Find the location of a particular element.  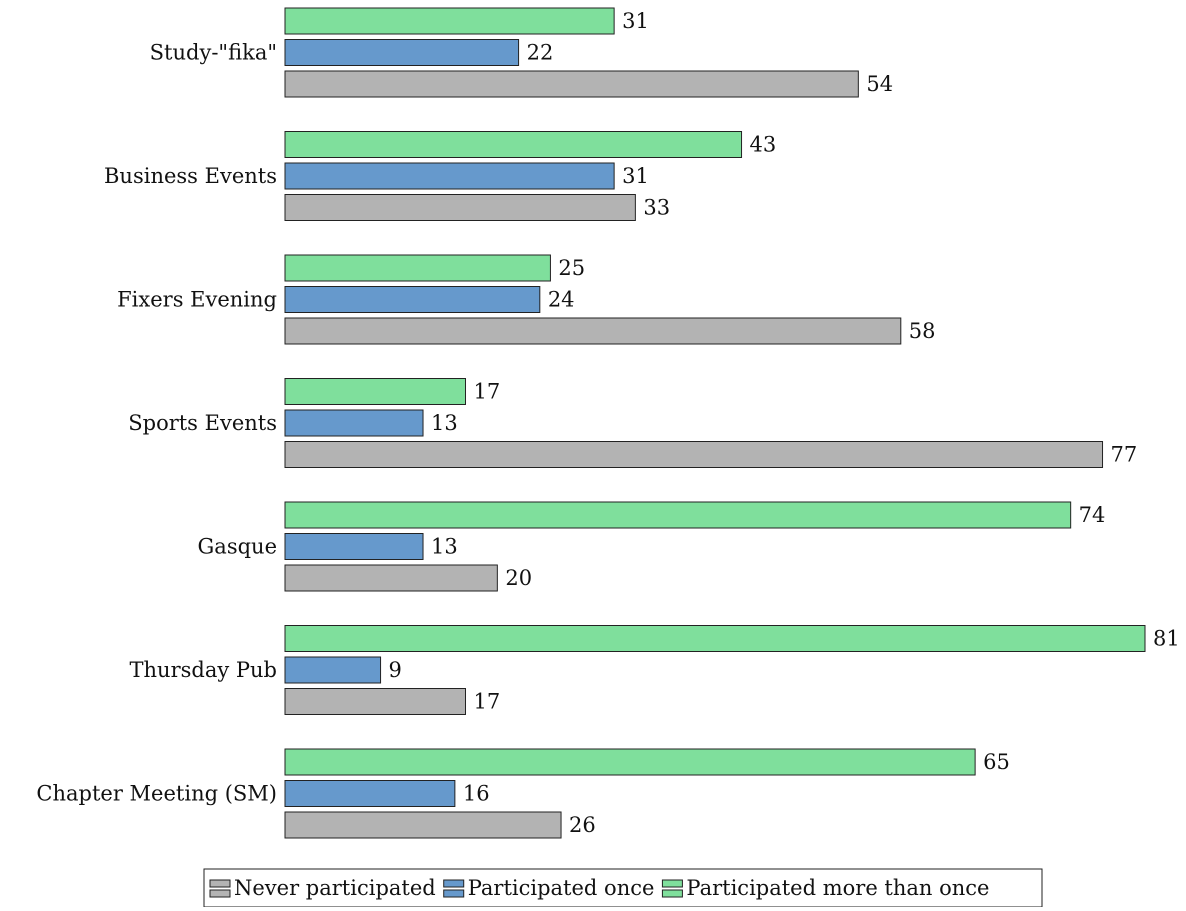

bar-sports-events-participated-once is located at coordinates (354, 423).